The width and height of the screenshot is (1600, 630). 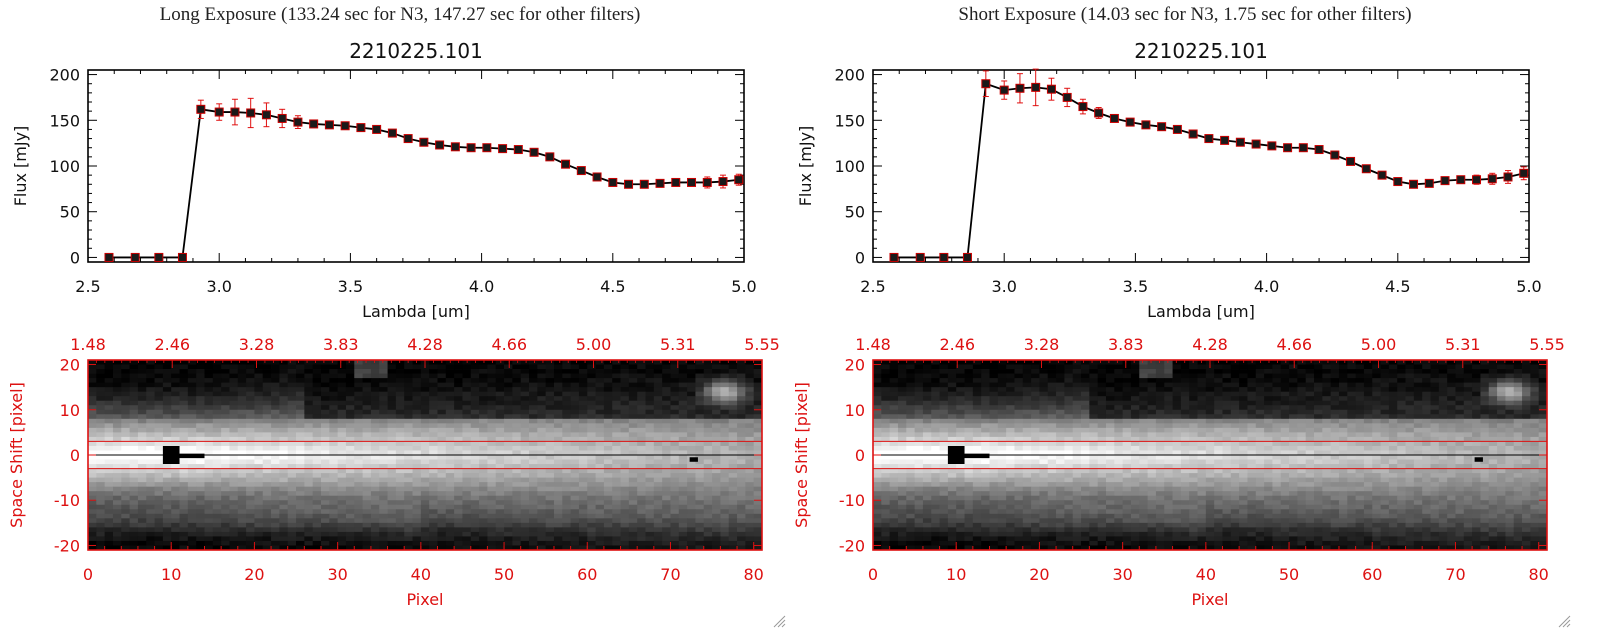 I want to click on y-tick-label: 100, so click(x=849, y=166).